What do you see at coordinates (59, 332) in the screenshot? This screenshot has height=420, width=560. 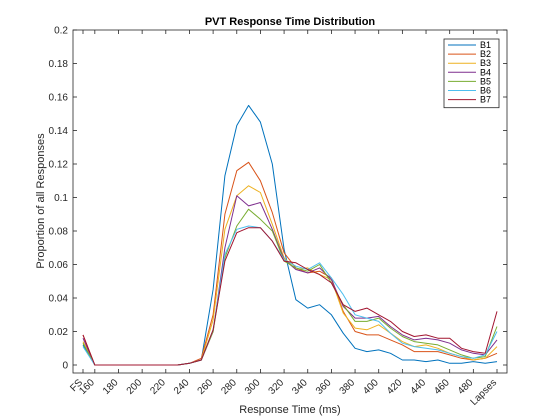 I see `y-tick-label: 0.02` at bounding box center [59, 332].